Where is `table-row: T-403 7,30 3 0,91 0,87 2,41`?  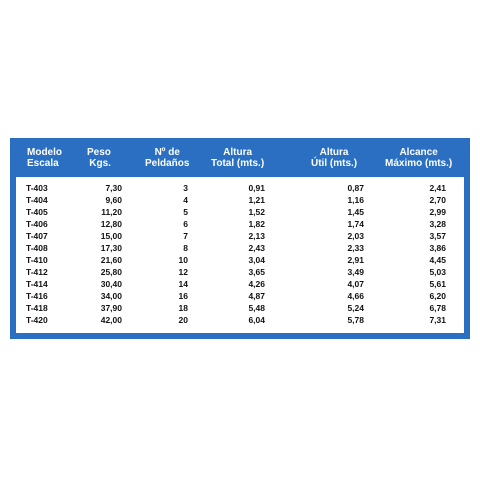
table-row: T-403 7,30 3 0,91 0,87 2,41 is located at coordinates (240, 188).